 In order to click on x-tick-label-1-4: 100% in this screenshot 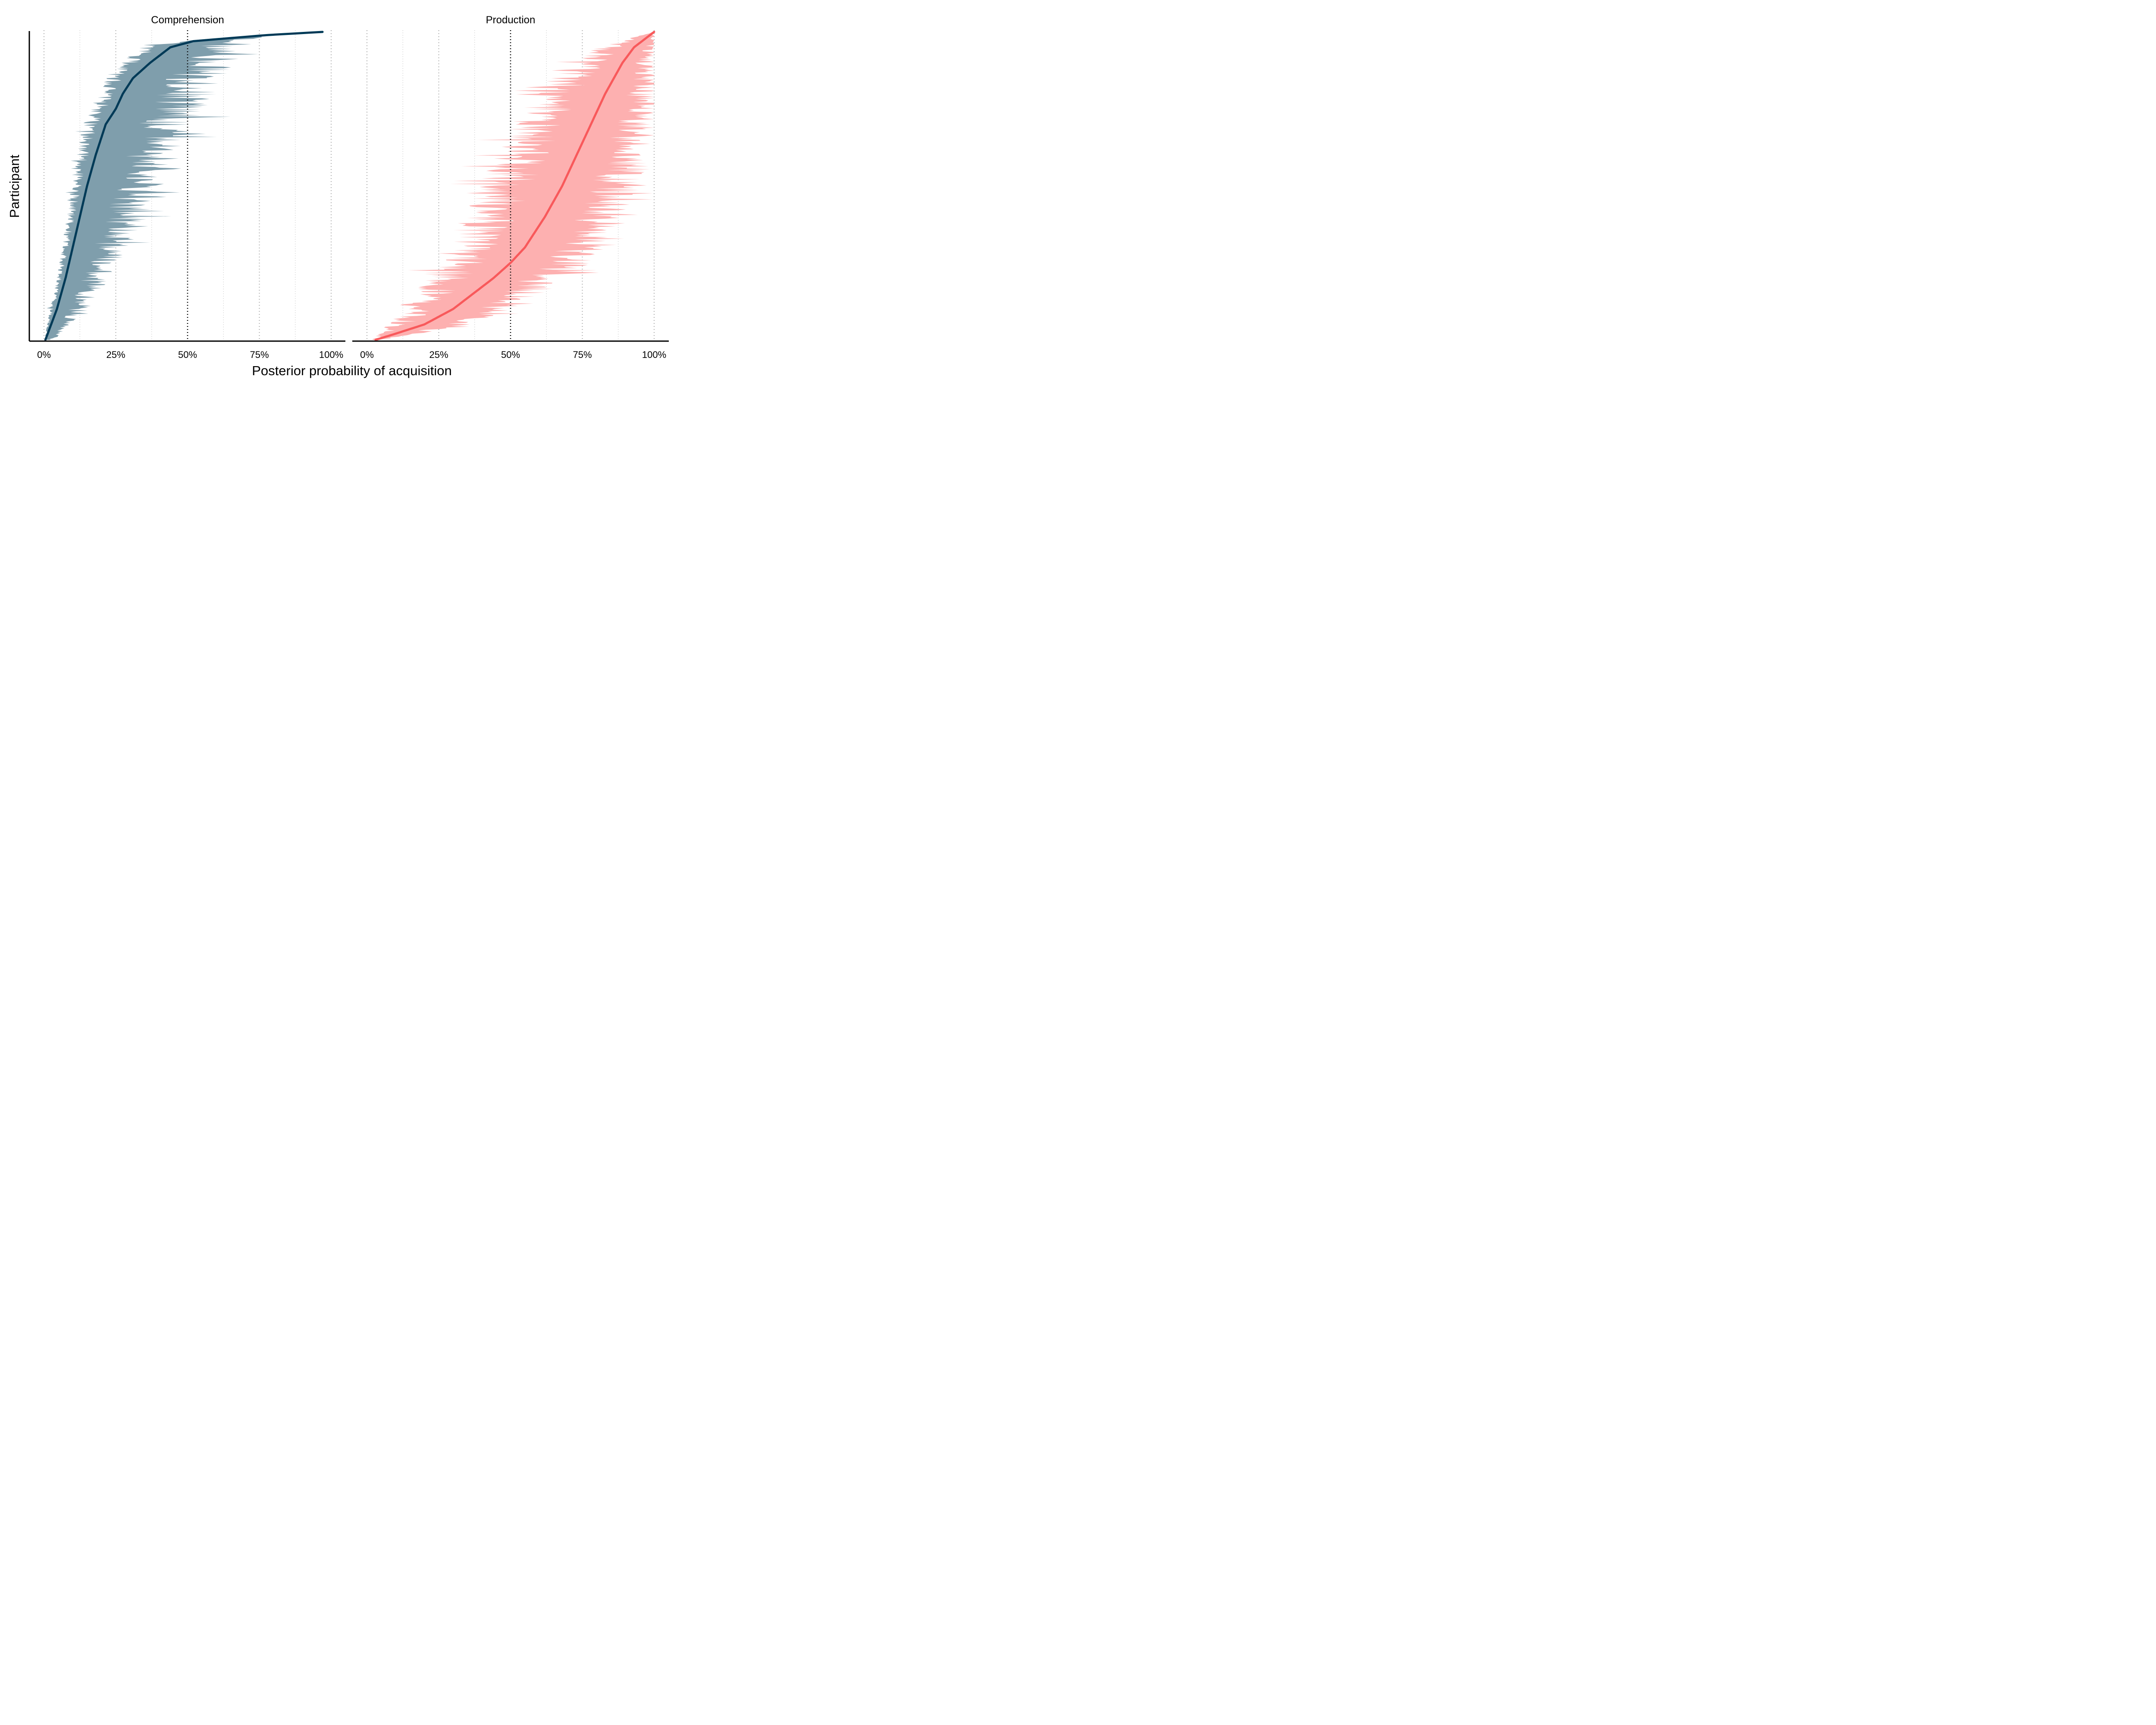, I will do `click(654, 354)`.